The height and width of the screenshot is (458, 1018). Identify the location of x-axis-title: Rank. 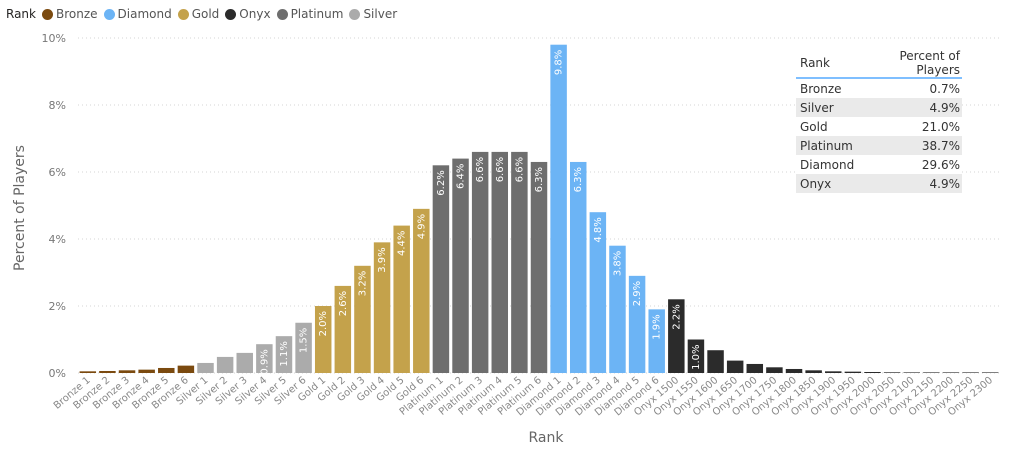
(547, 438).